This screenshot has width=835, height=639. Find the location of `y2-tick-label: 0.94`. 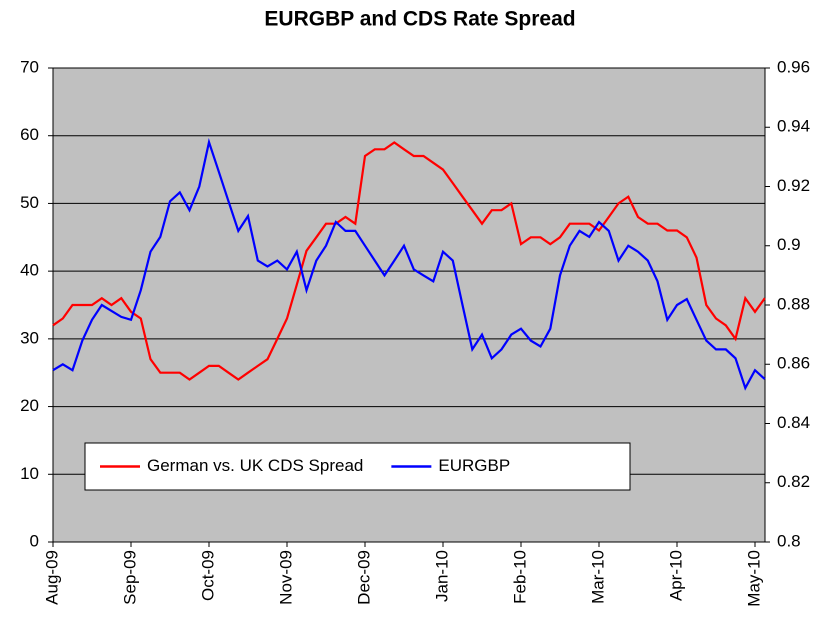

y2-tick-label: 0.94 is located at coordinates (793, 126).